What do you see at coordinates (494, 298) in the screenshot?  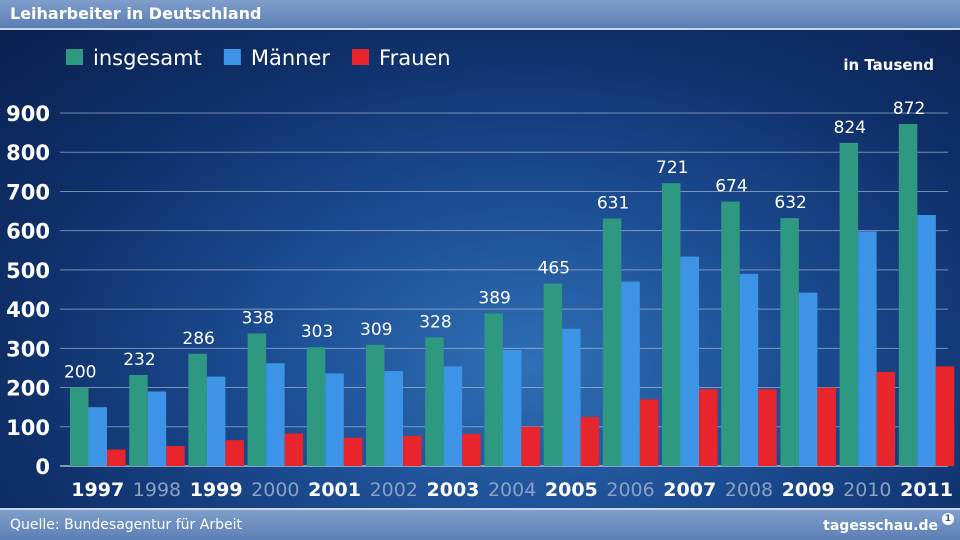 I see `data-label: 389` at bounding box center [494, 298].